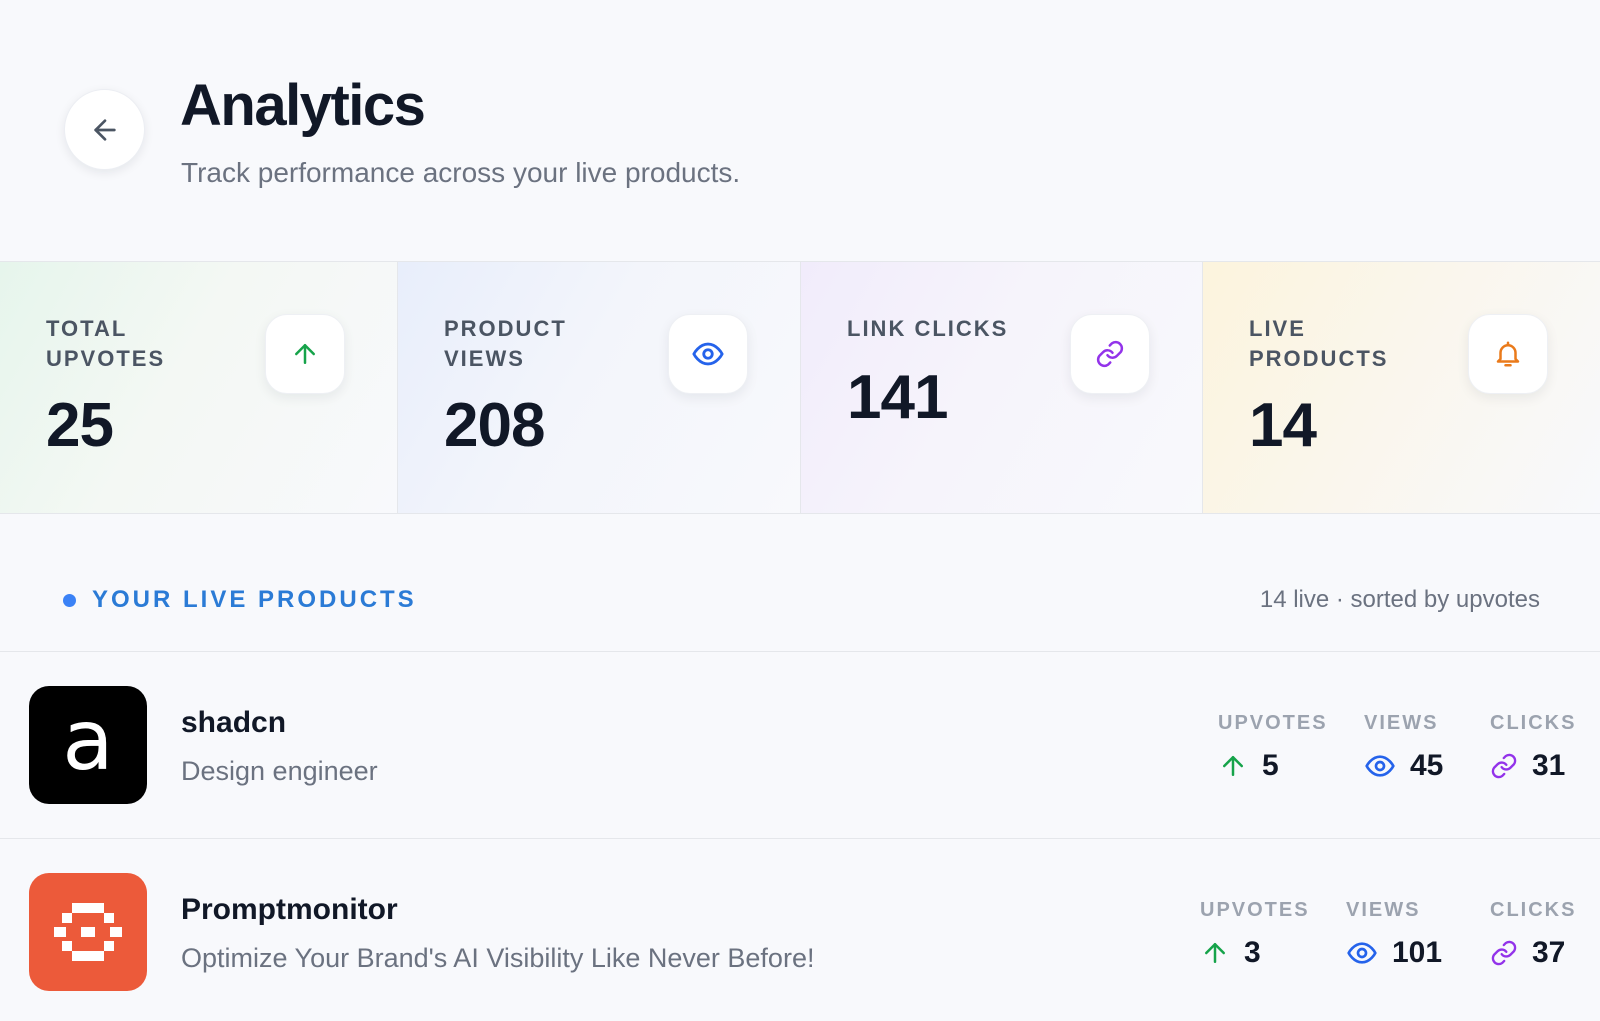 The height and width of the screenshot is (1021, 1600). What do you see at coordinates (303, 105) in the screenshot?
I see `page-title: Analytics` at bounding box center [303, 105].